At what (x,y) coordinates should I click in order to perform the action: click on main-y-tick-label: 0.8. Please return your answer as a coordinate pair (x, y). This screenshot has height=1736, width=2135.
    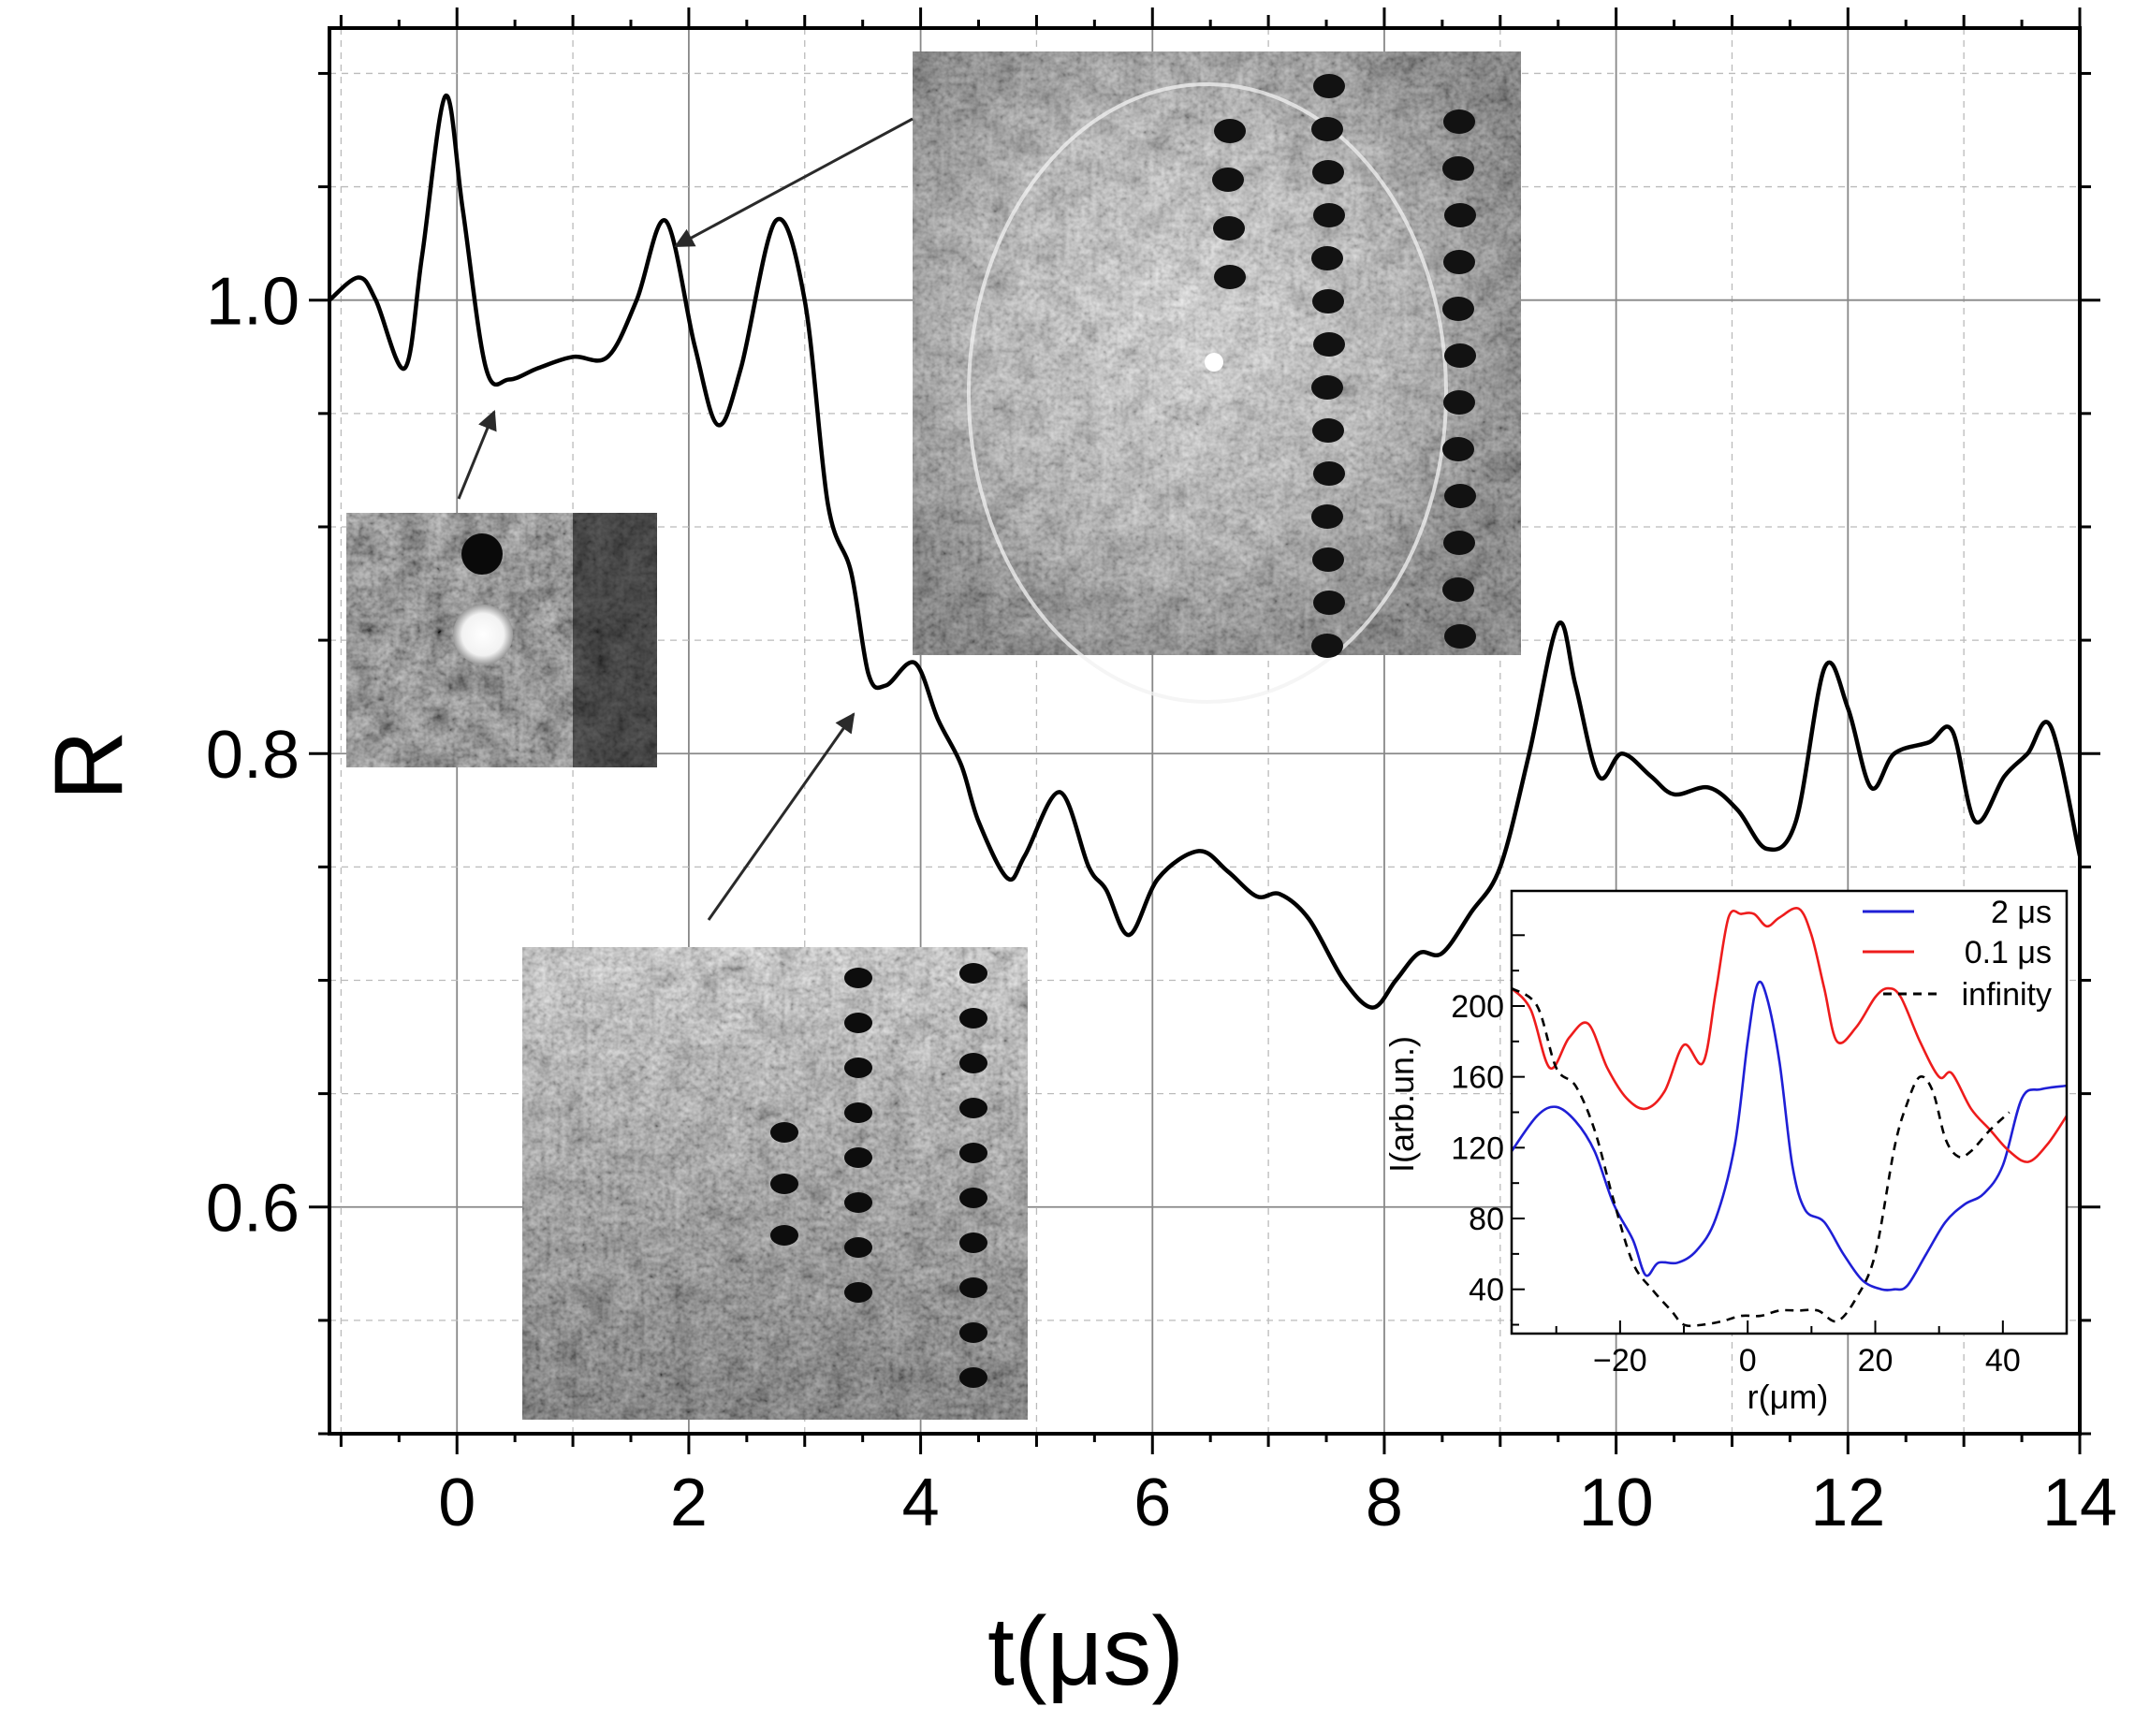
    Looking at the image, I should click on (253, 755).